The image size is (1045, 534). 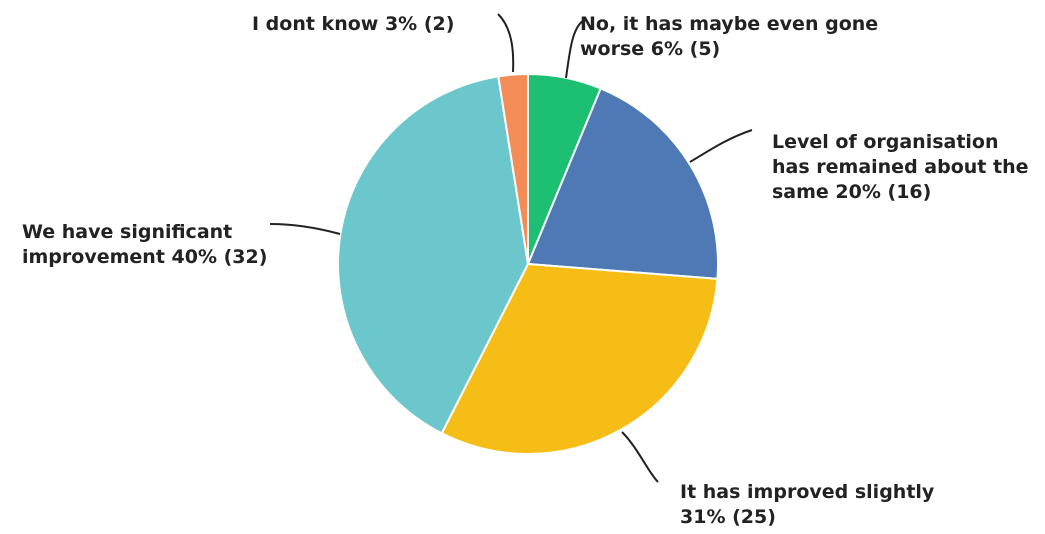 I want to click on slice-label-worse: No, it has maybe even gone worse 6% (5), so click(x=729, y=36).